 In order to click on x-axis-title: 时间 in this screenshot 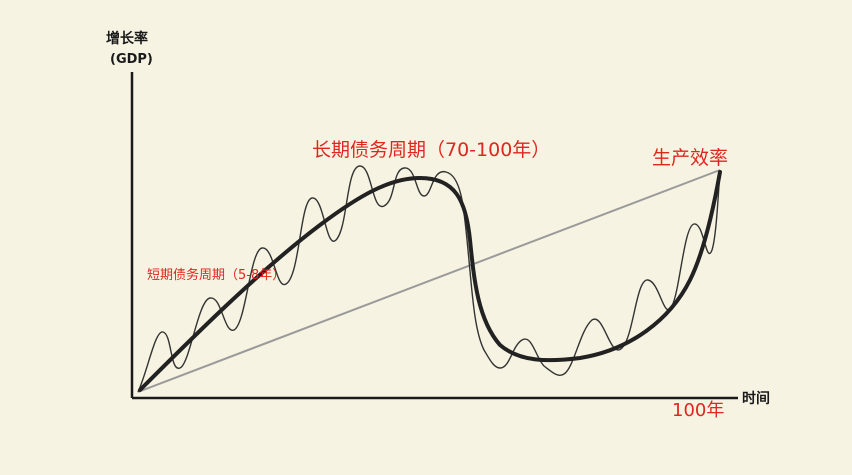, I will do `click(756, 399)`.